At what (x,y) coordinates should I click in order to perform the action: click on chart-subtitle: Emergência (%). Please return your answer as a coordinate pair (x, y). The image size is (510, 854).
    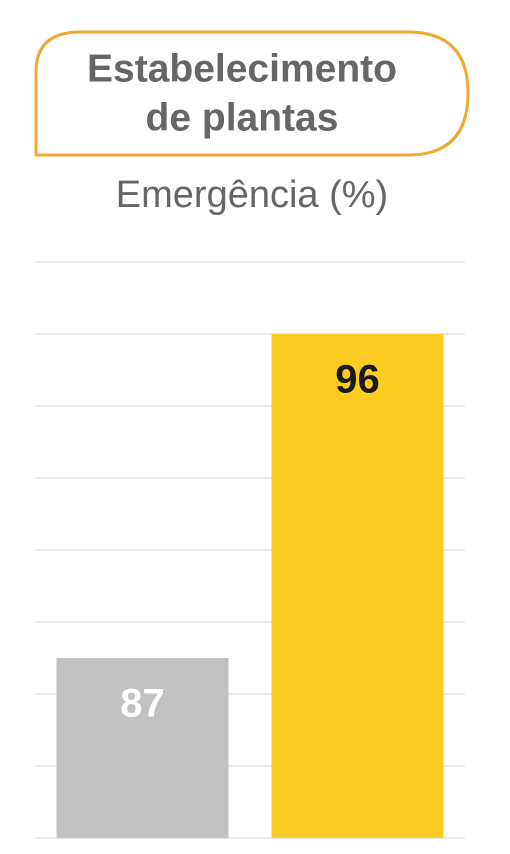
    Looking at the image, I should click on (252, 195).